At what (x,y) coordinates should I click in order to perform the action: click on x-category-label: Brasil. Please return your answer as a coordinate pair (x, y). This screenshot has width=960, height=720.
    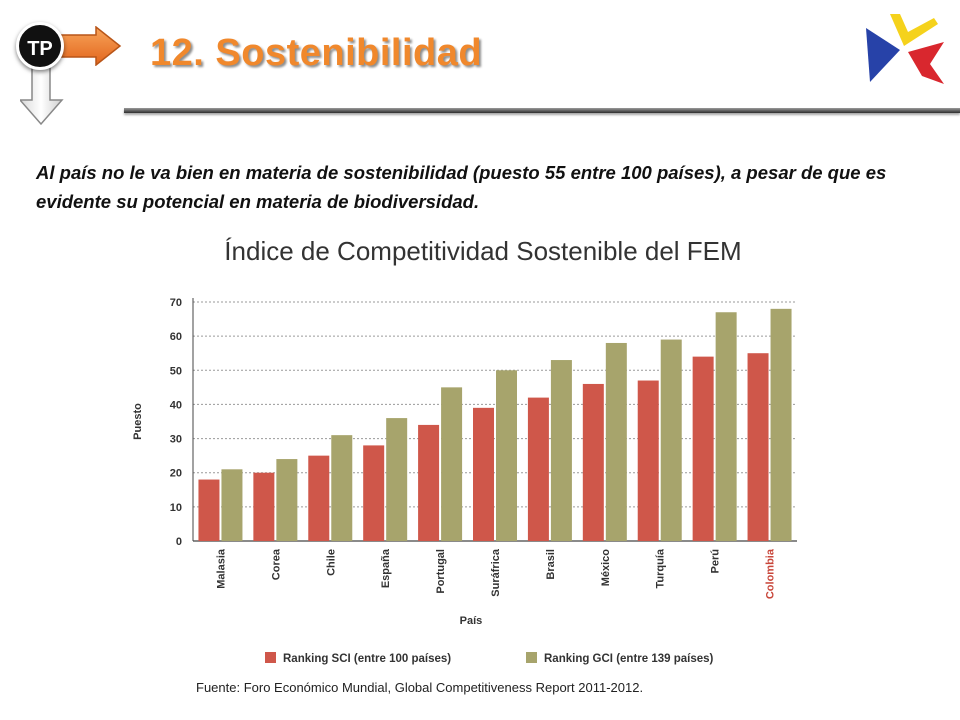
    Looking at the image, I should click on (551, 564).